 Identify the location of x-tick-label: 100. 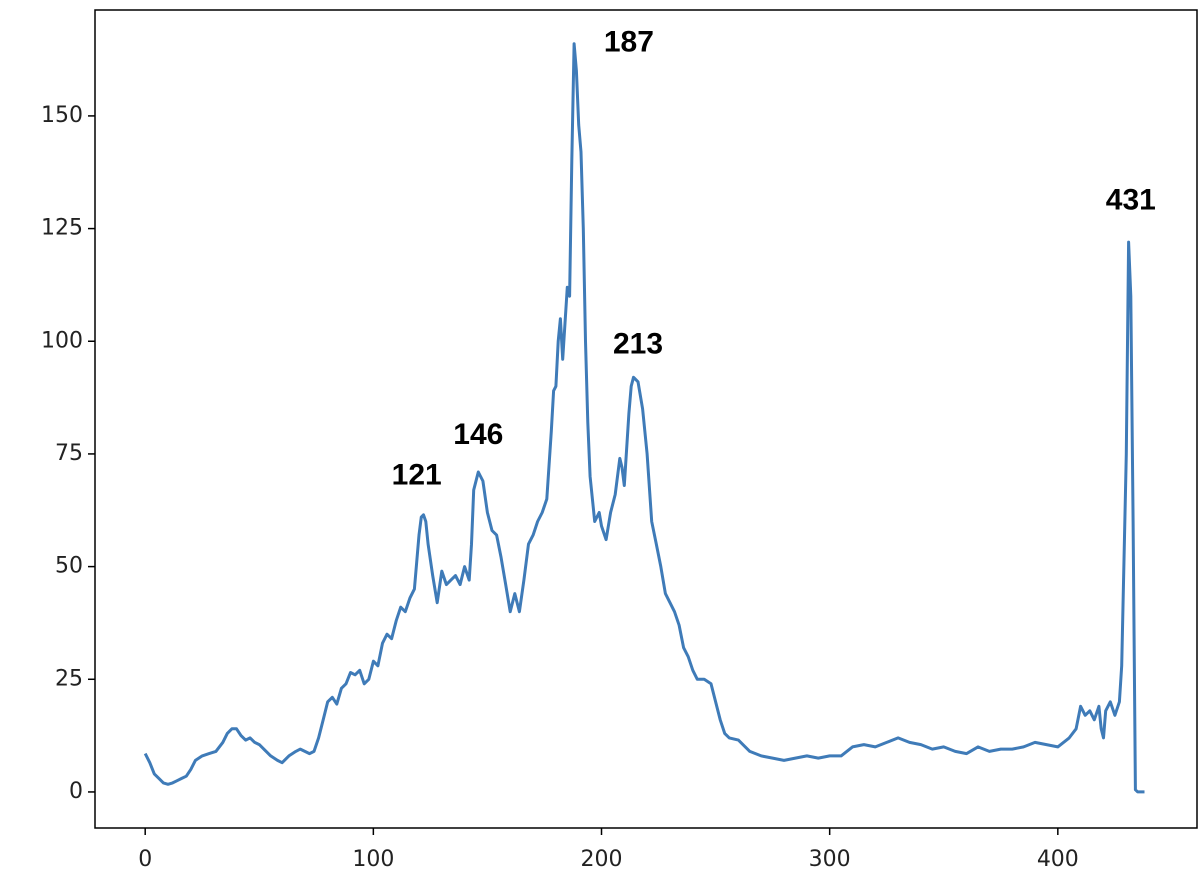
(373, 859).